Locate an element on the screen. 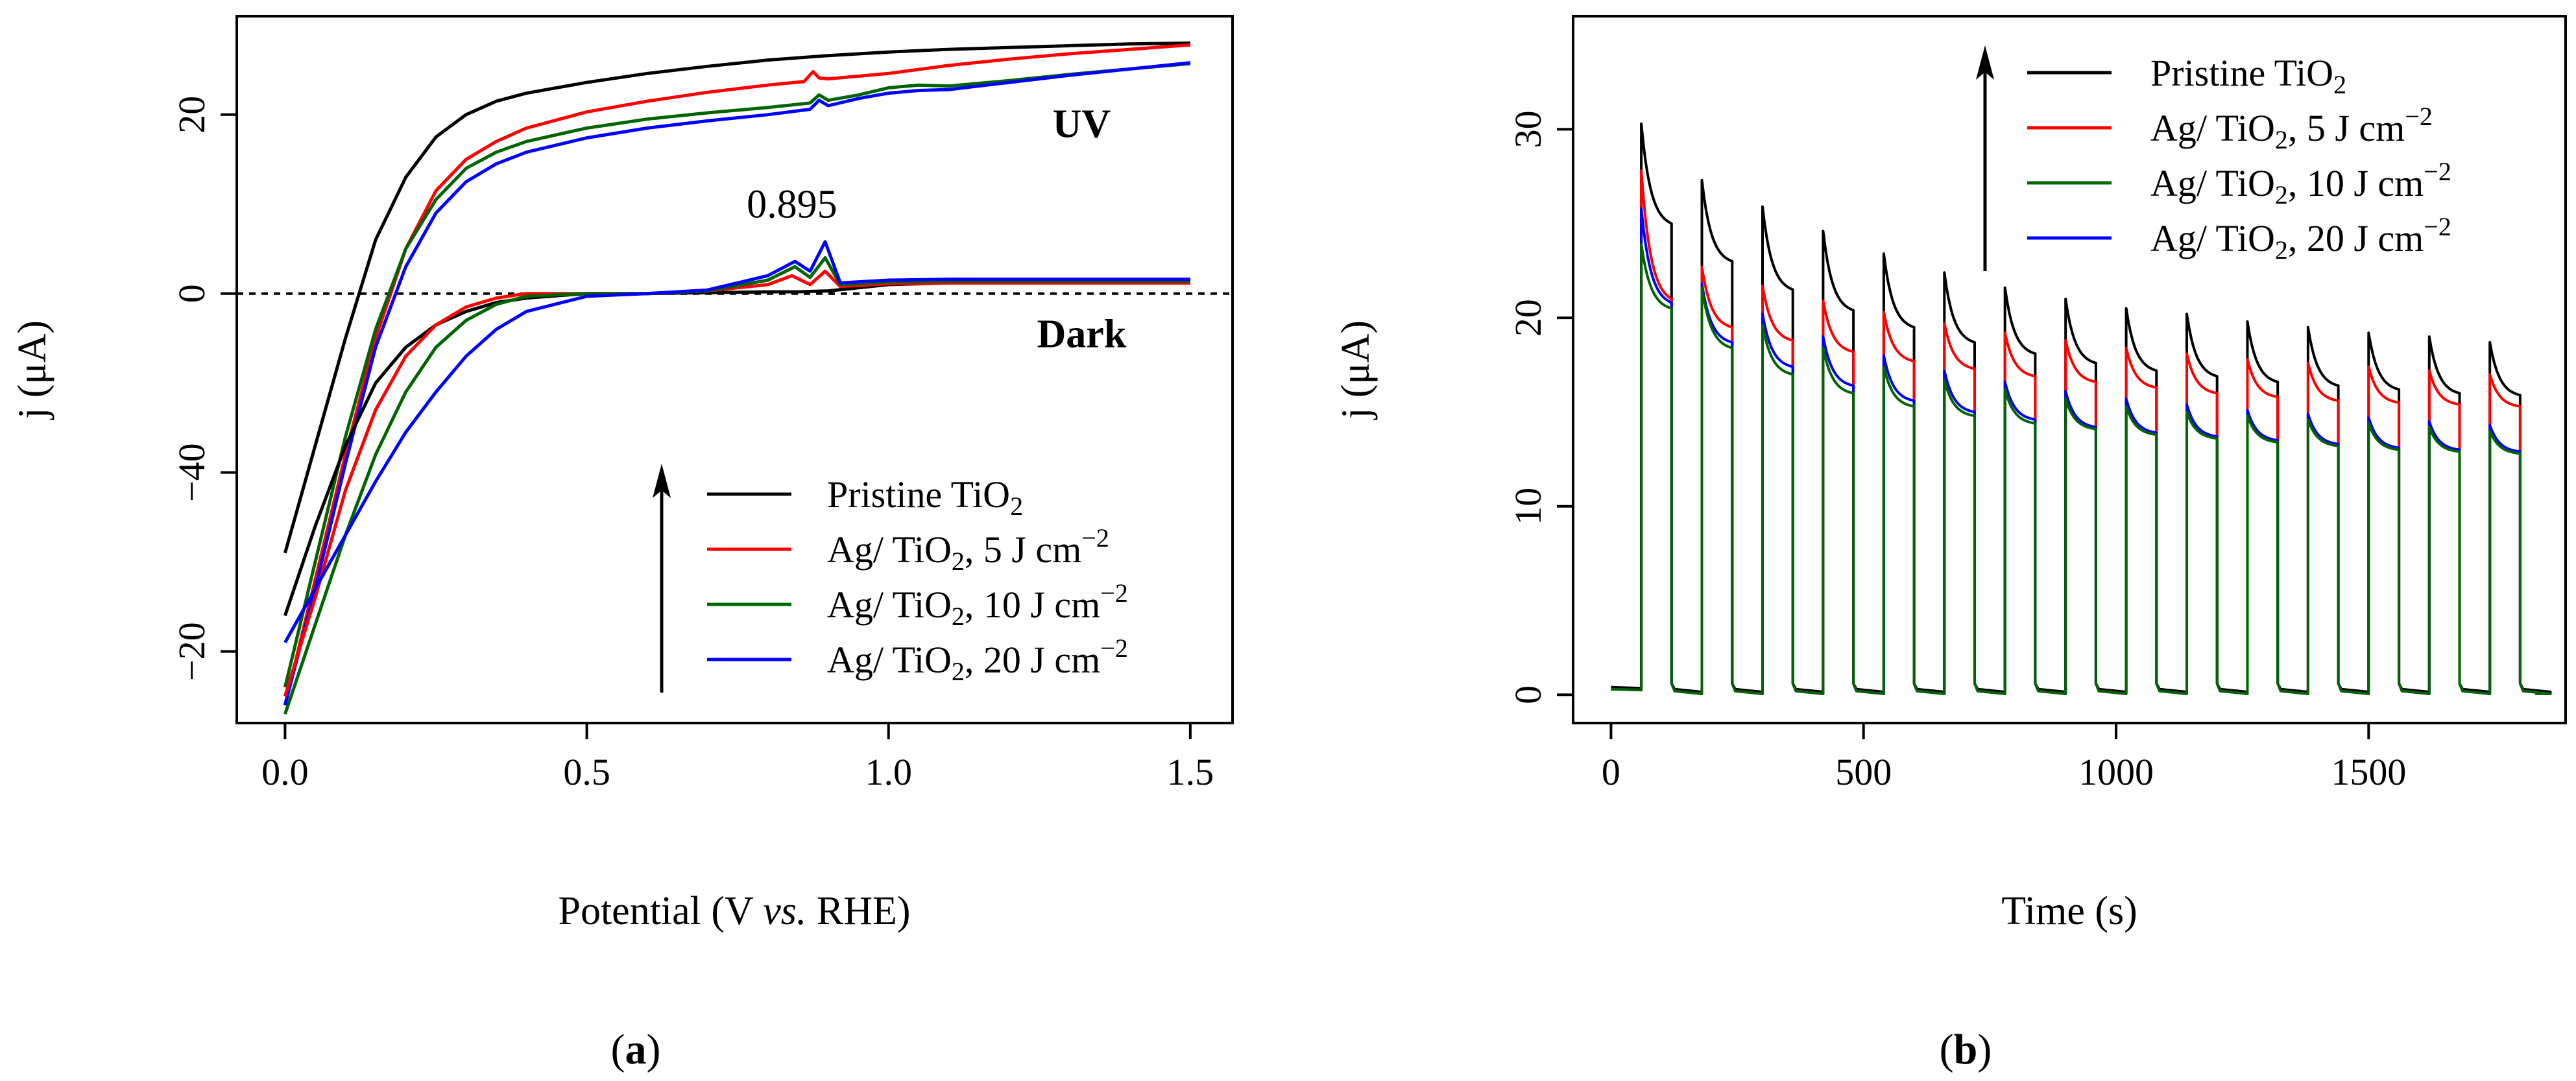 The width and height of the screenshot is (2576, 1081). panel-b-y-axis-title: j (μA) is located at coordinates (1356, 370).